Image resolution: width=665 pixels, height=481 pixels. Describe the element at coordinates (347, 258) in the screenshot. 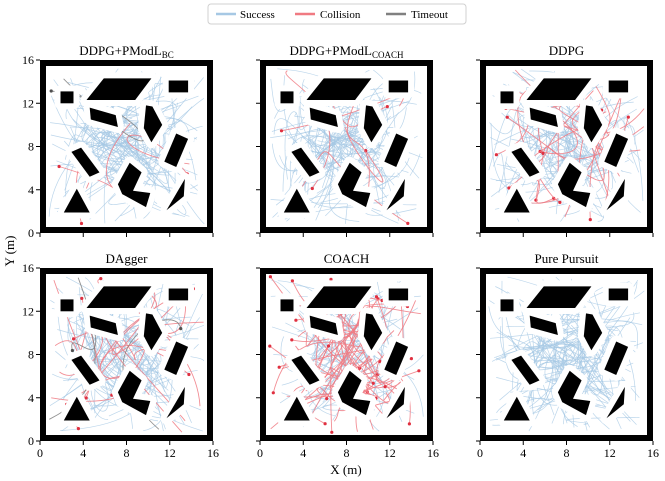

I see `panel-title: COACH` at that location.